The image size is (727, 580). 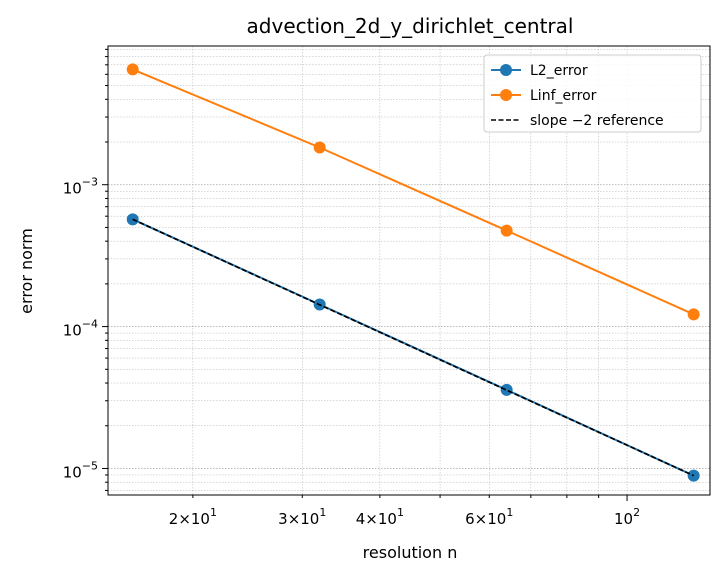 What do you see at coordinates (380, 517) in the screenshot?
I see `x-tick-label: 4×10¹` at bounding box center [380, 517].